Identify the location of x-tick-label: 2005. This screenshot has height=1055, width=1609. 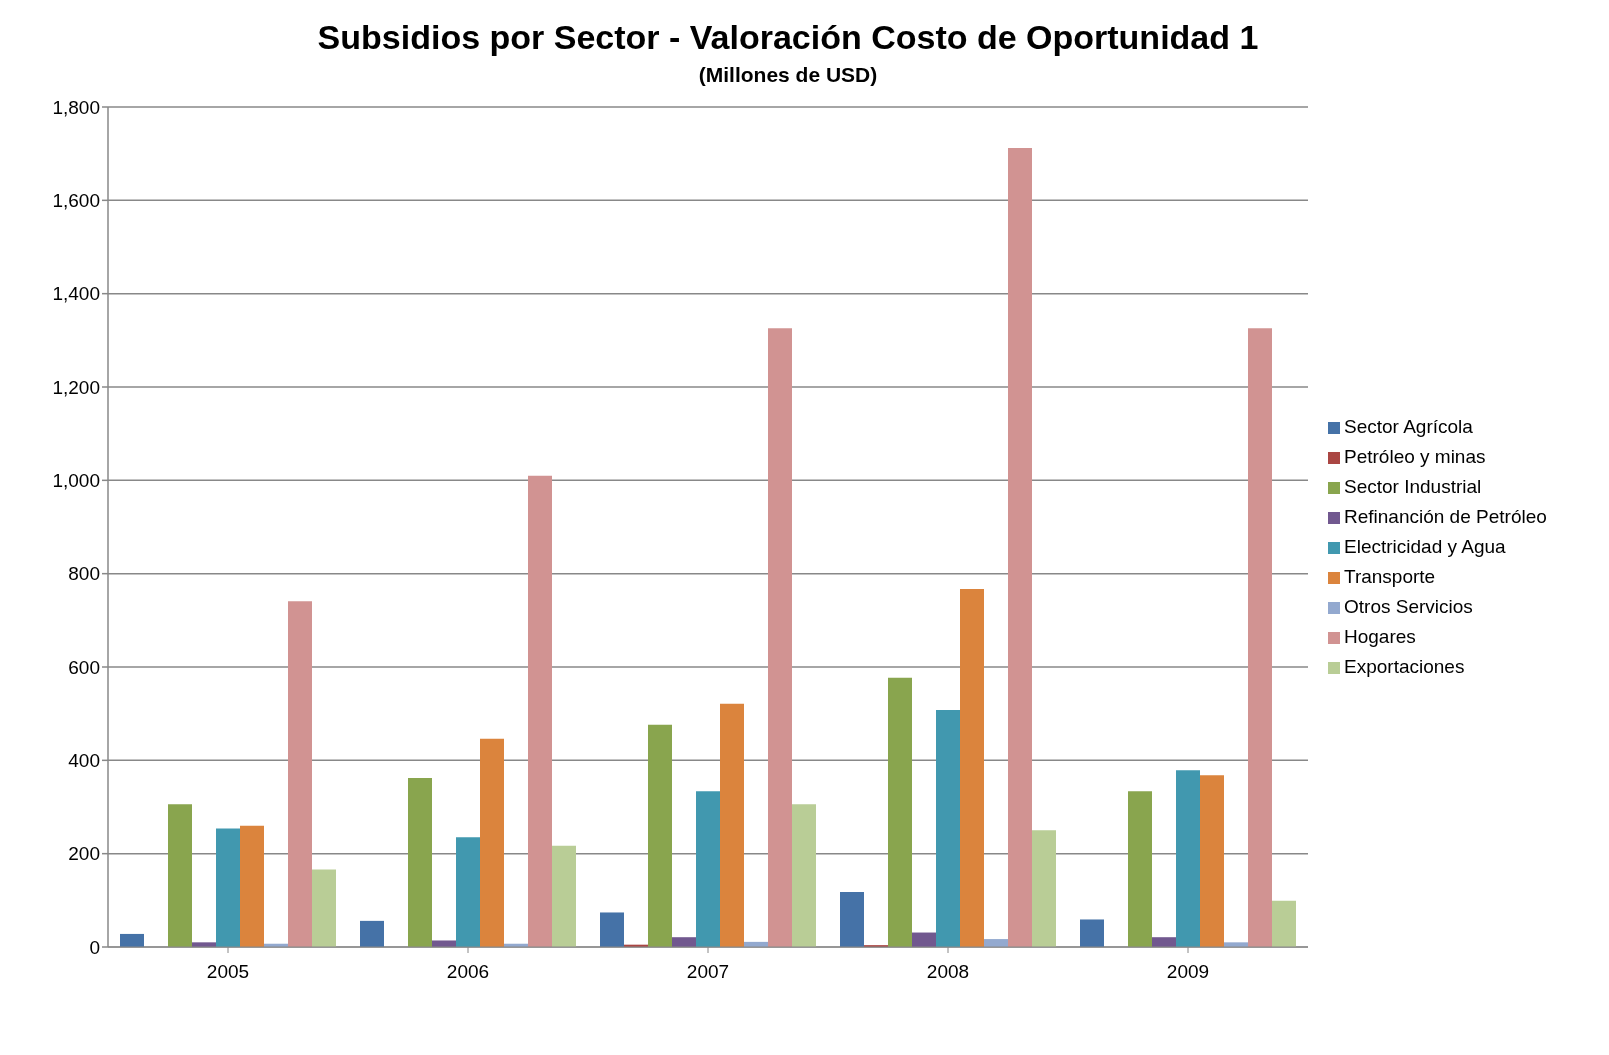
(228, 972).